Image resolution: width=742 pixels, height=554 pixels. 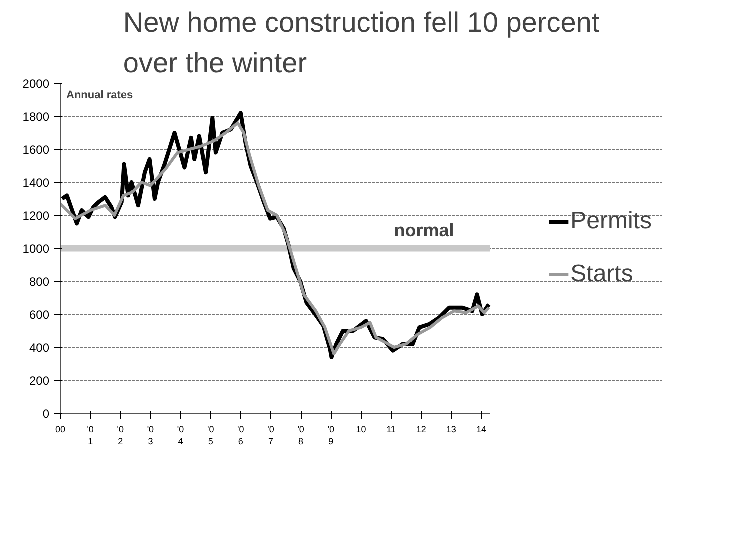 I want to click on y-tick-label: 600, so click(x=39, y=315).